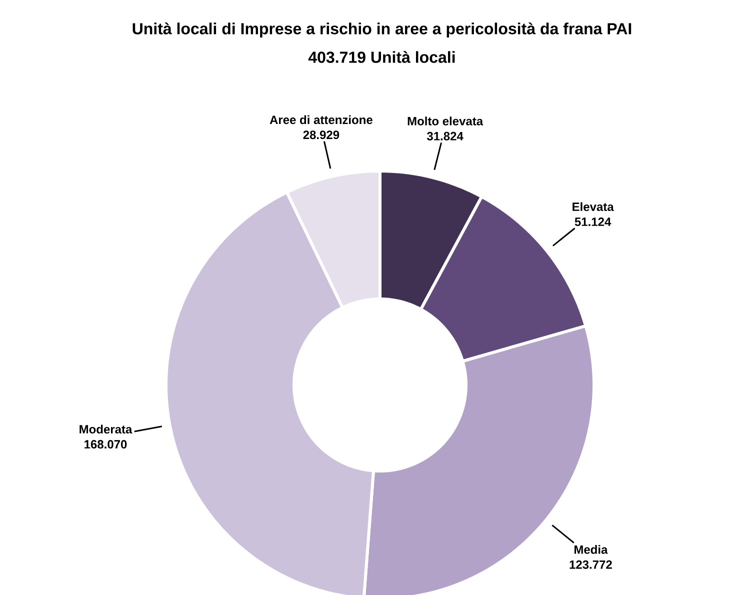 Image resolution: width=734 pixels, height=595 pixels. Describe the element at coordinates (382, 30) in the screenshot. I see `chart-title: Unità locali di Imprese a rischio in aree a pericolosità da frana PAI` at that location.